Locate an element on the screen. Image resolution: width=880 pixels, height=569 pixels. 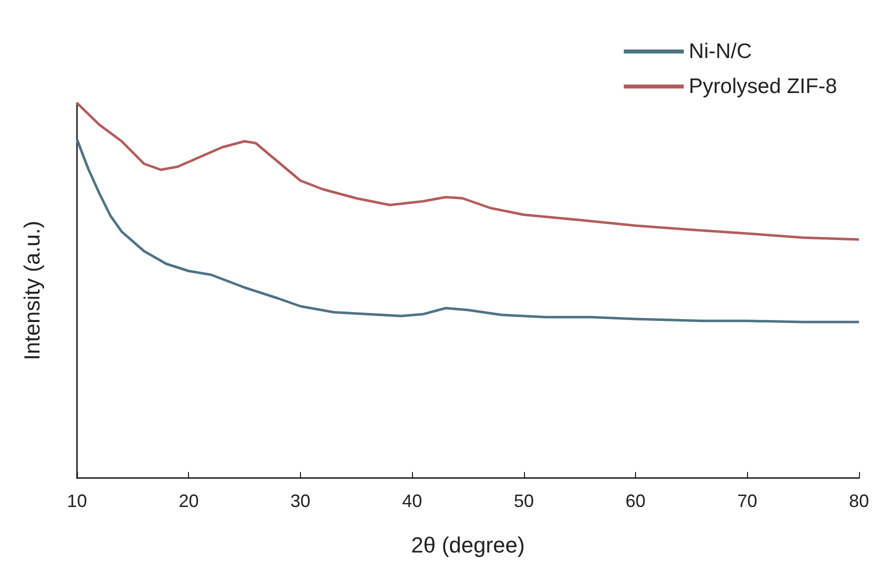
legend-label: Ni-N/C is located at coordinates (720, 51).